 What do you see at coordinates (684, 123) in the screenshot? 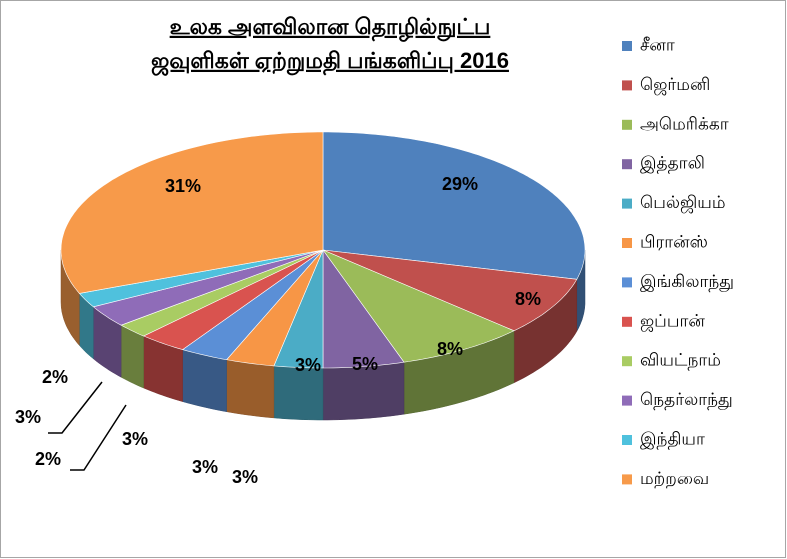
I see `legend-label: அமெரிக்கா` at bounding box center [684, 123].